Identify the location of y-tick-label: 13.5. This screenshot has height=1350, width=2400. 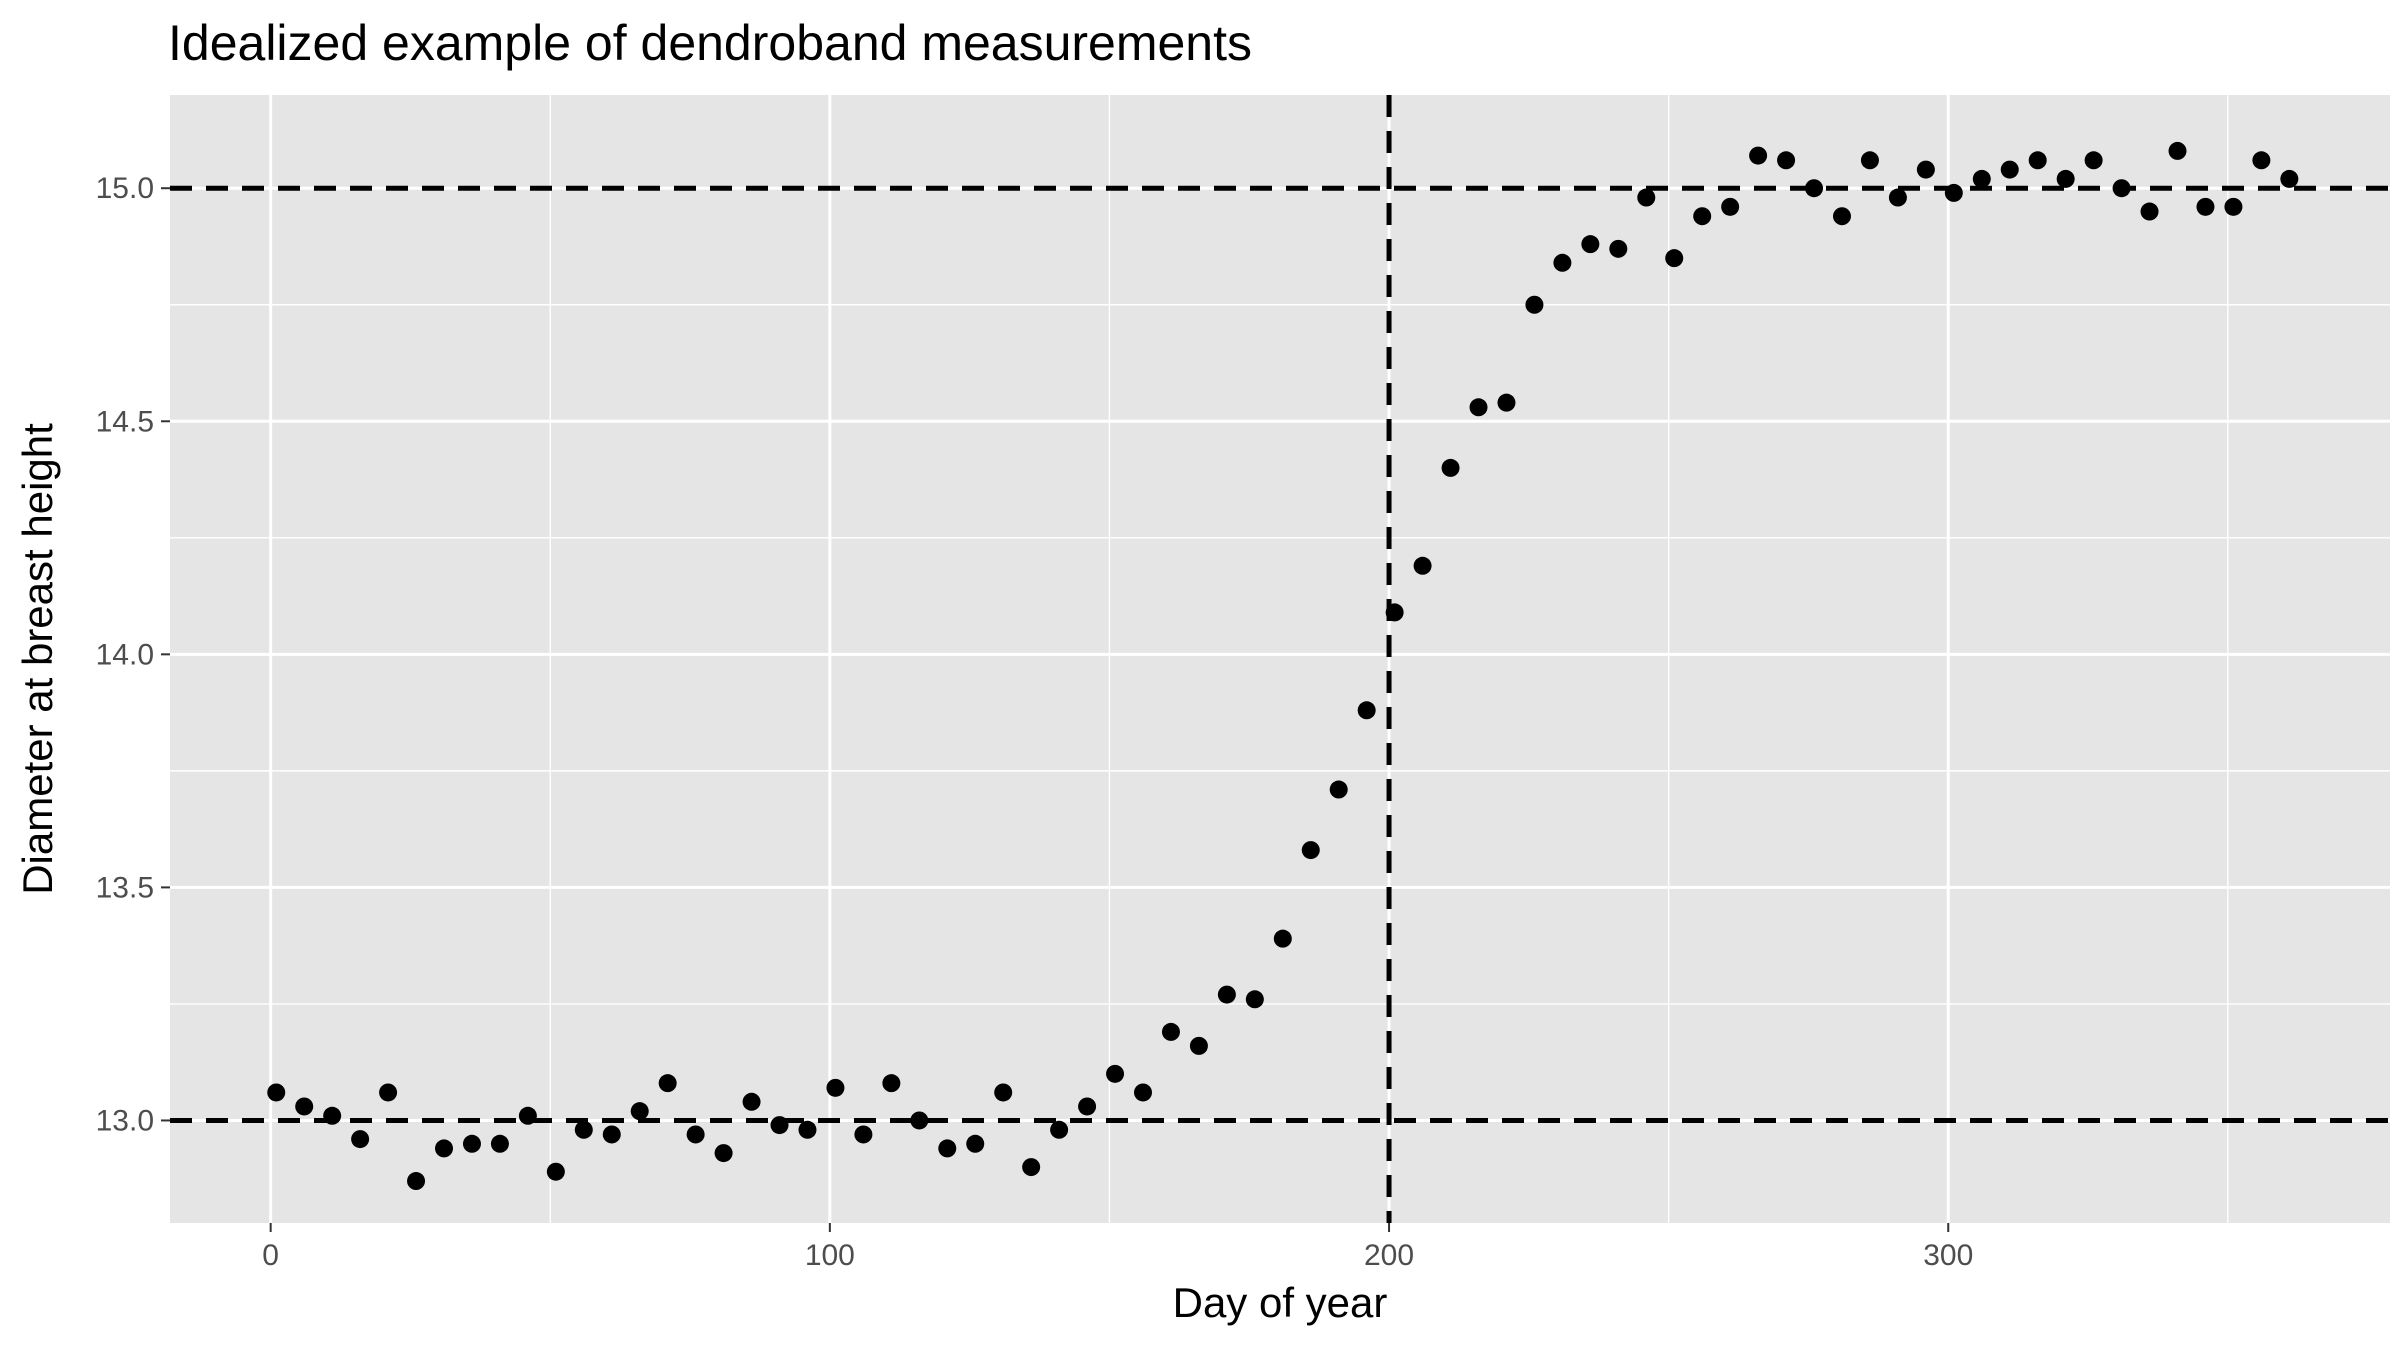
(125, 887).